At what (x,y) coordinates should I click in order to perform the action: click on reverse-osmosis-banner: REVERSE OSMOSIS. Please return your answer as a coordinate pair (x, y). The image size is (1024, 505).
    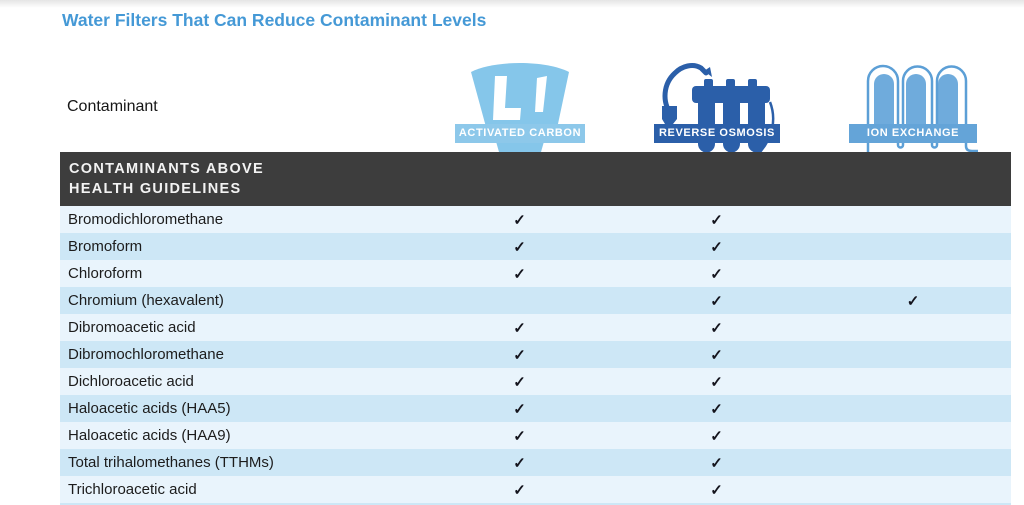
    Looking at the image, I should click on (717, 133).